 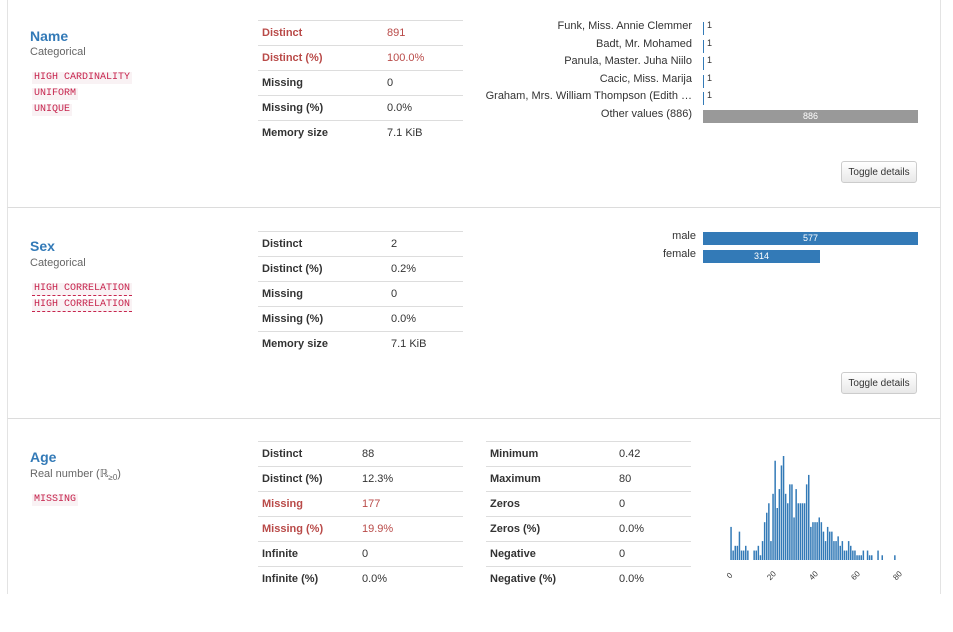 What do you see at coordinates (814, 519) in the screenshot?
I see `age-histogram: 0 20 40 60 80` at bounding box center [814, 519].